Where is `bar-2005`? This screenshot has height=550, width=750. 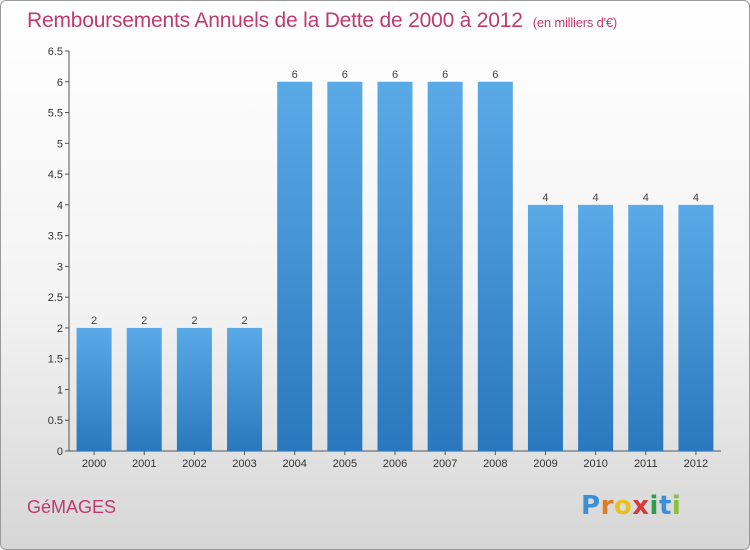
bar-2005 is located at coordinates (345, 266).